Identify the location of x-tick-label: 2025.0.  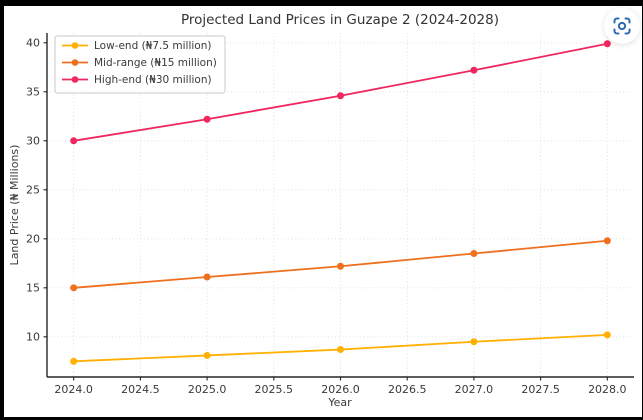
(207, 389).